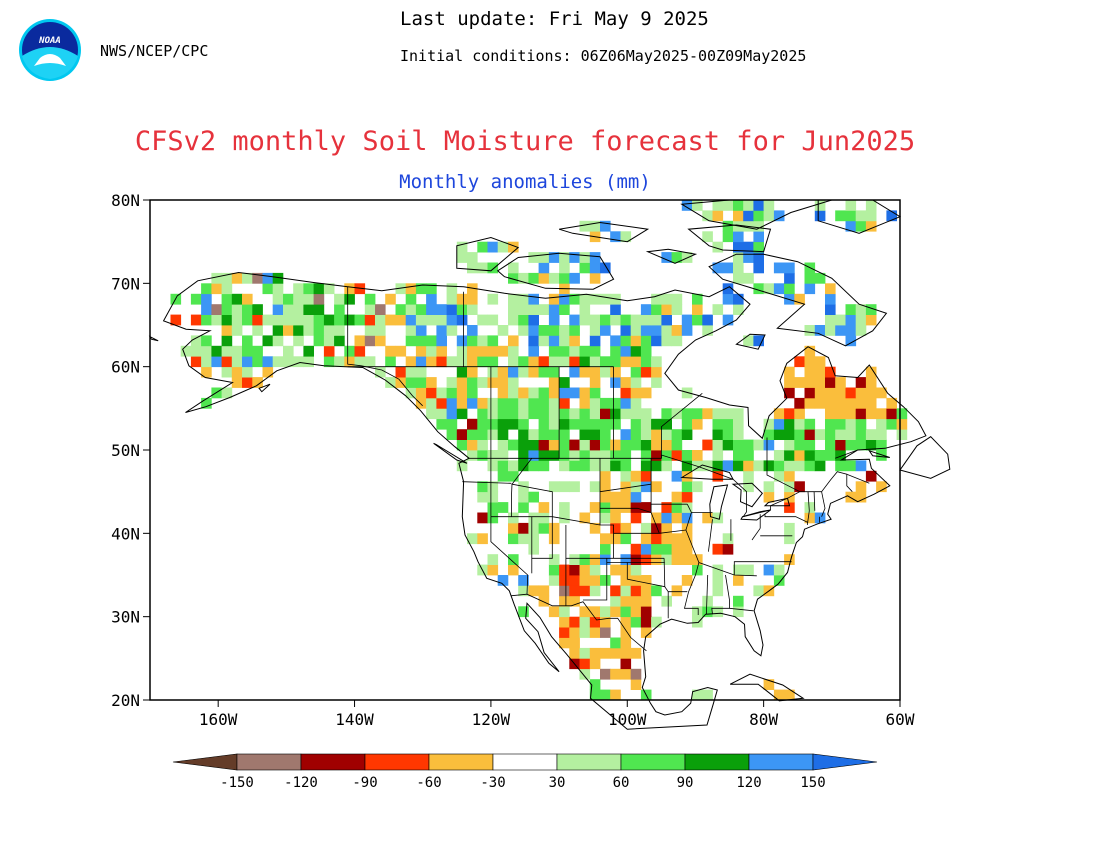 This screenshot has height=850, width=1100. I want to click on logo-text: NOAA, so click(49, 41).